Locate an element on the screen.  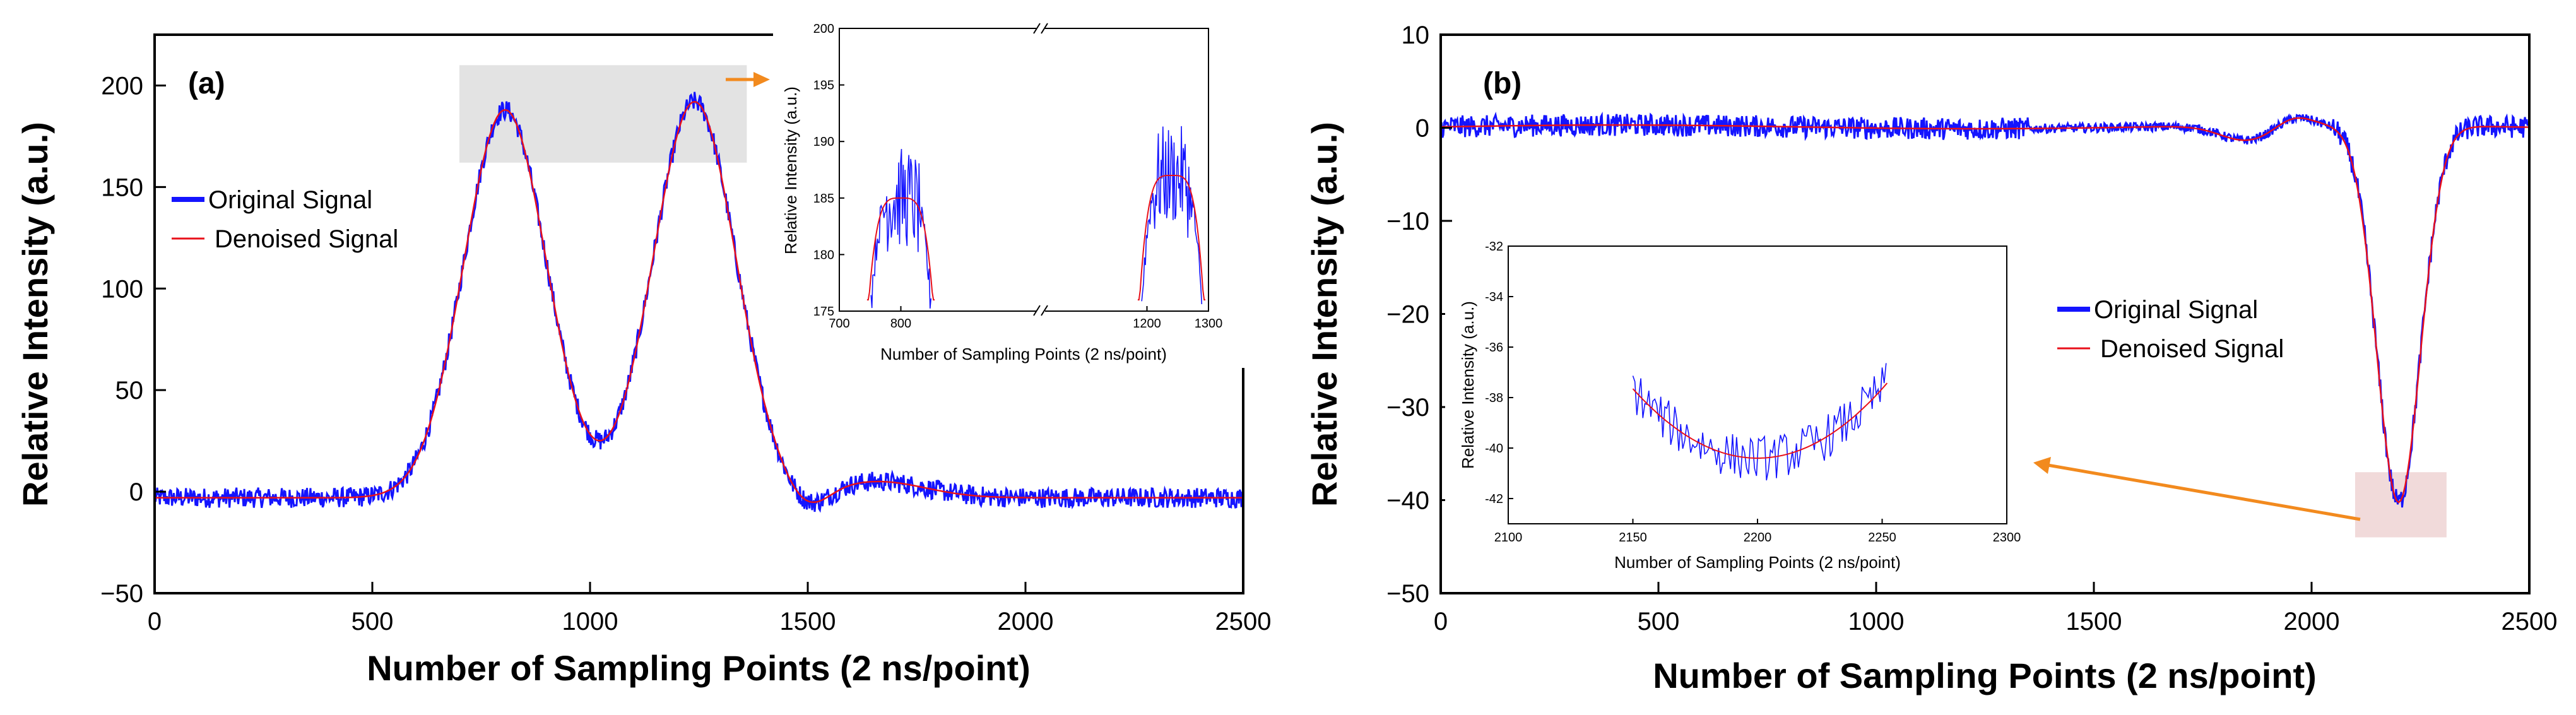
y-tick-label: −20 is located at coordinates (1408, 315).